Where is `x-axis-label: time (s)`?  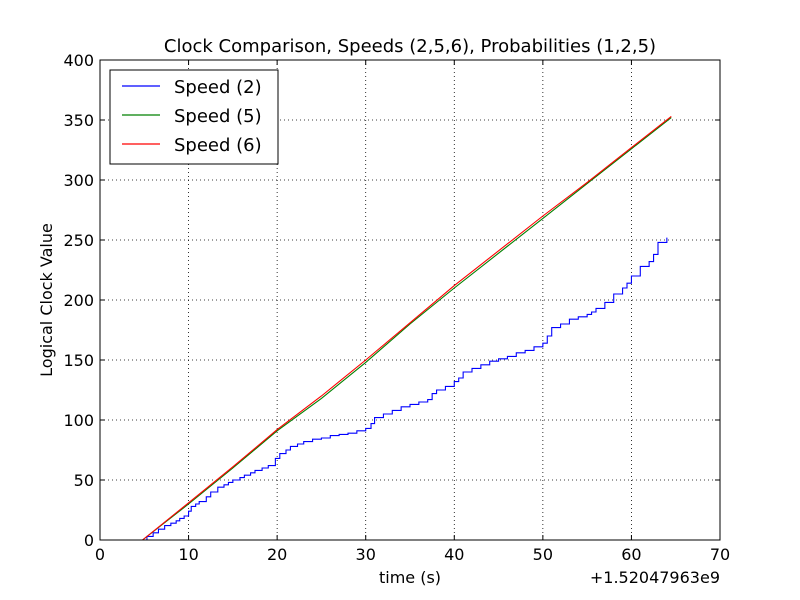 x-axis-label: time (s) is located at coordinates (410, 577).